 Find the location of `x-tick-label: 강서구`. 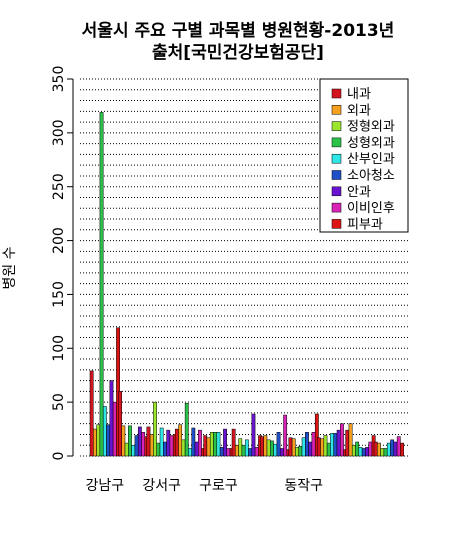

x-tick-label: 강서구 is located at coordinates (161, 486).